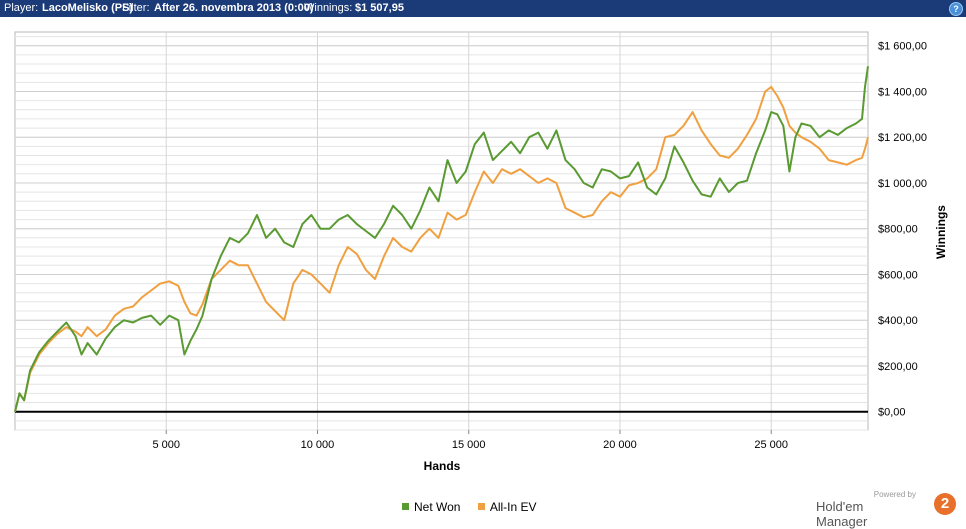  What do you see at coordinates (945, 504) in the screenshot?
I see `brand-logo: 2` at bounding box center [945, 504].